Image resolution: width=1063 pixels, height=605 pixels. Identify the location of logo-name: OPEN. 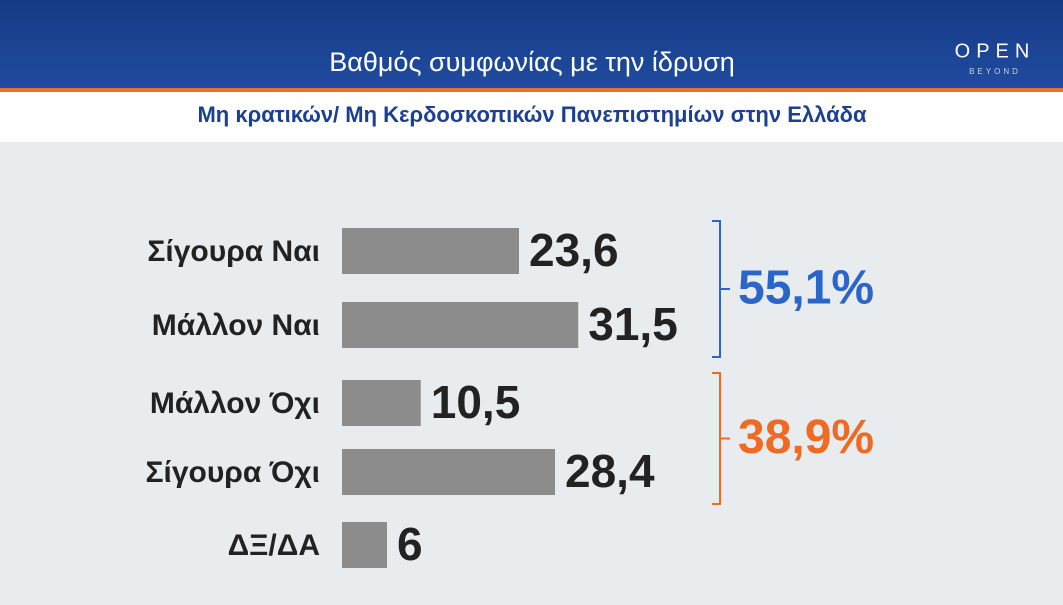
(995, 51).